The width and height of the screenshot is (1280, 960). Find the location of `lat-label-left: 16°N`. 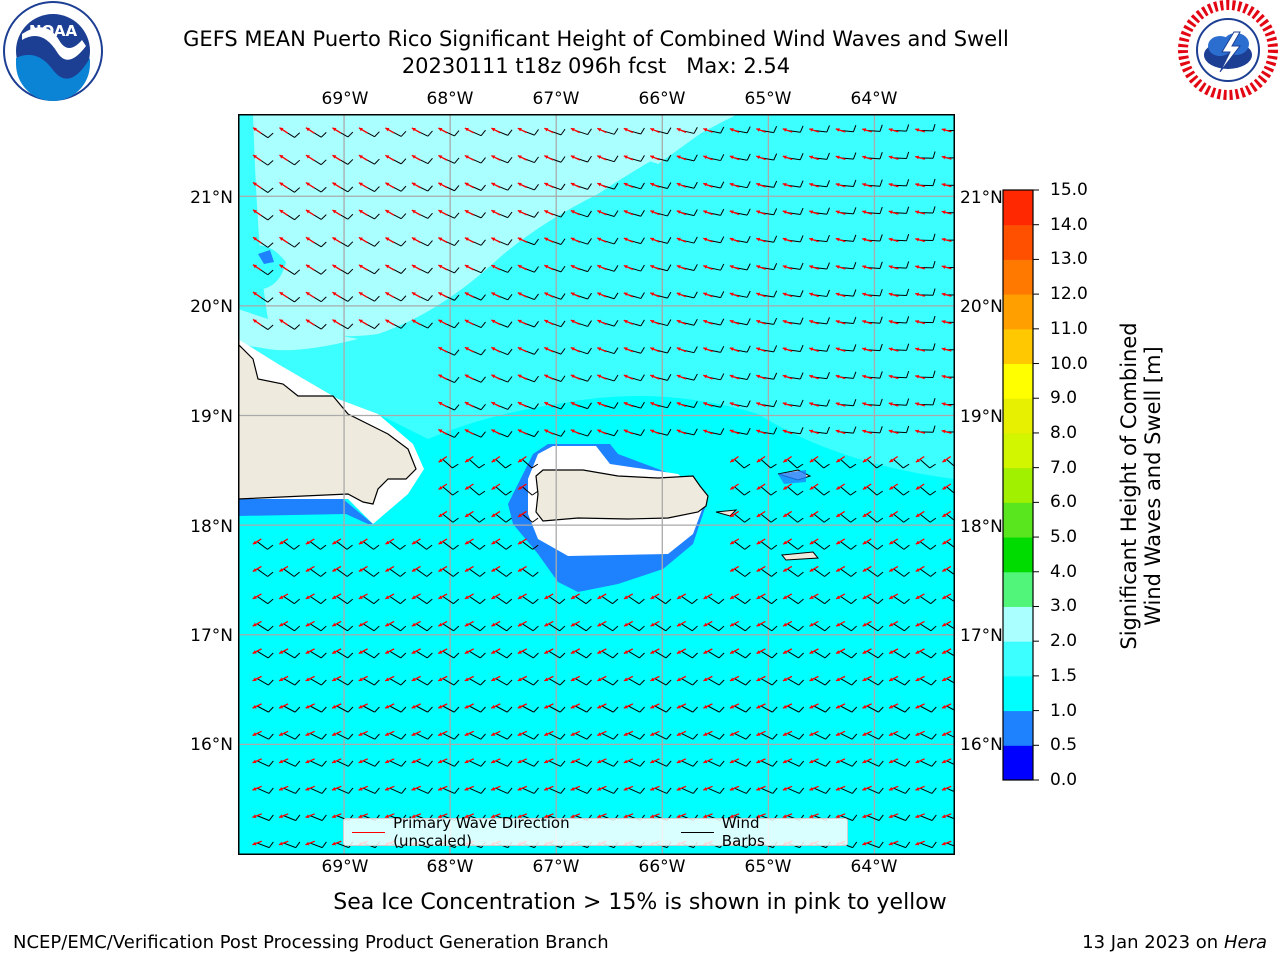

lat-label-left: 16°N is located at coordinates (211, 745).